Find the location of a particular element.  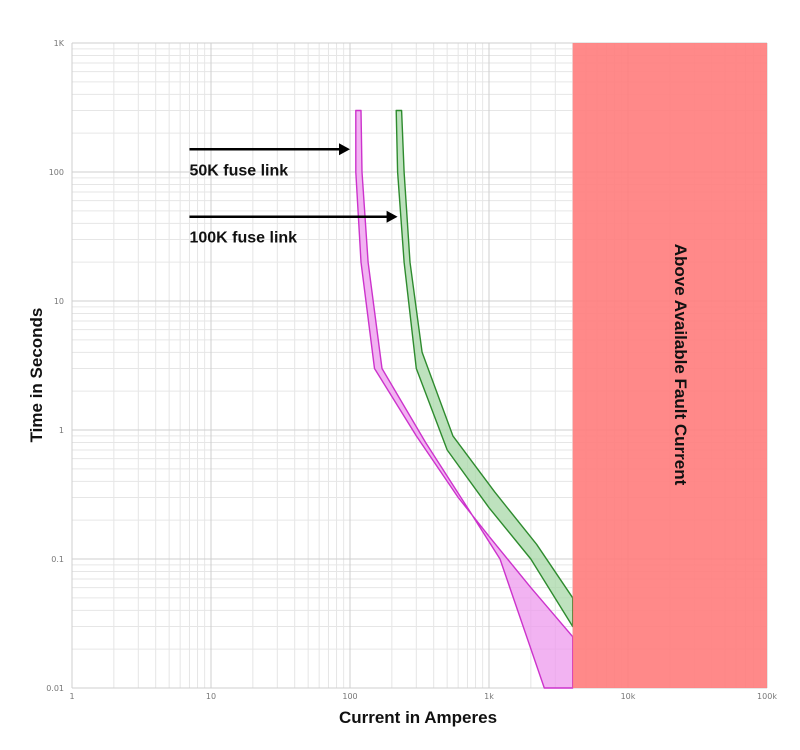

arrow-head-100k is located at coordinates (392, 216).